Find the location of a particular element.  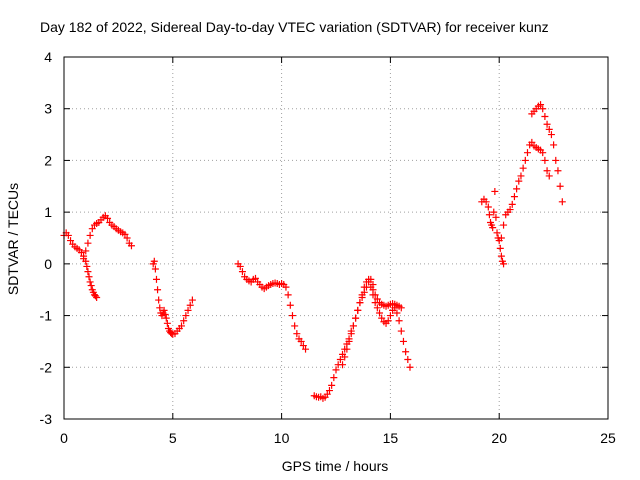

y-tick-label: 2 is located at coordinates (48, 160).